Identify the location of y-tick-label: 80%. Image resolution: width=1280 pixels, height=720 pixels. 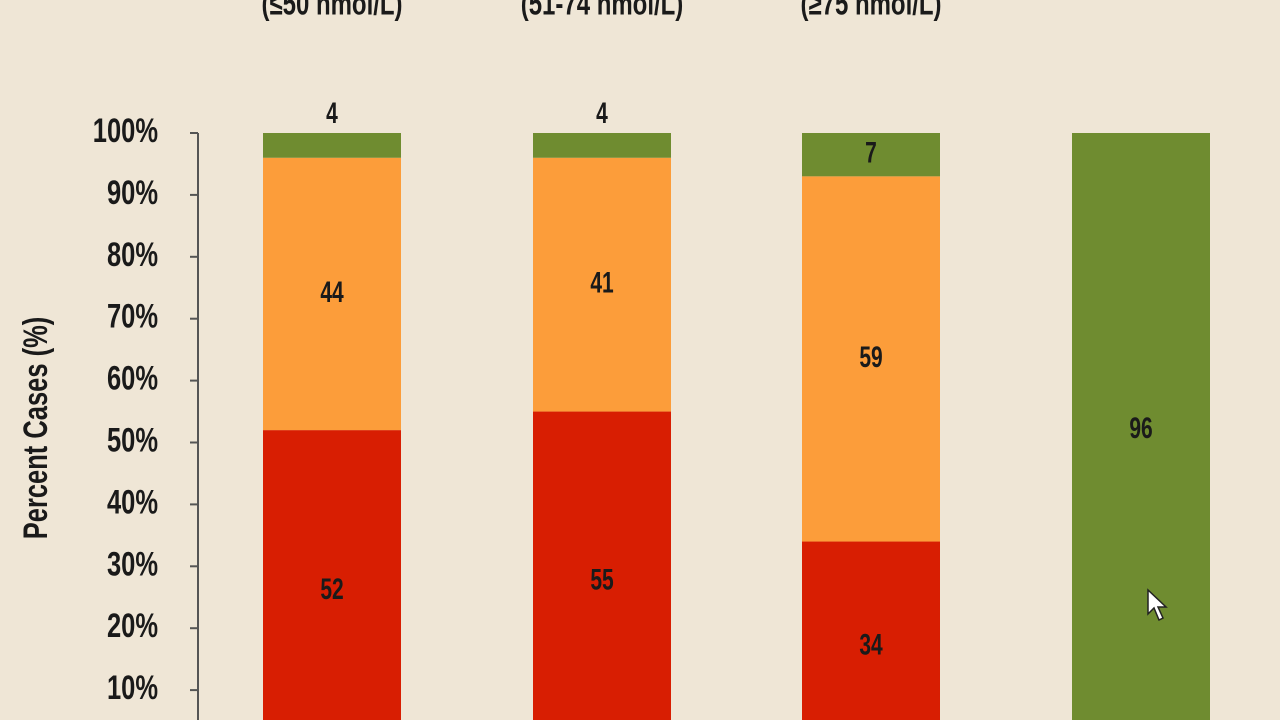
(132, 254).